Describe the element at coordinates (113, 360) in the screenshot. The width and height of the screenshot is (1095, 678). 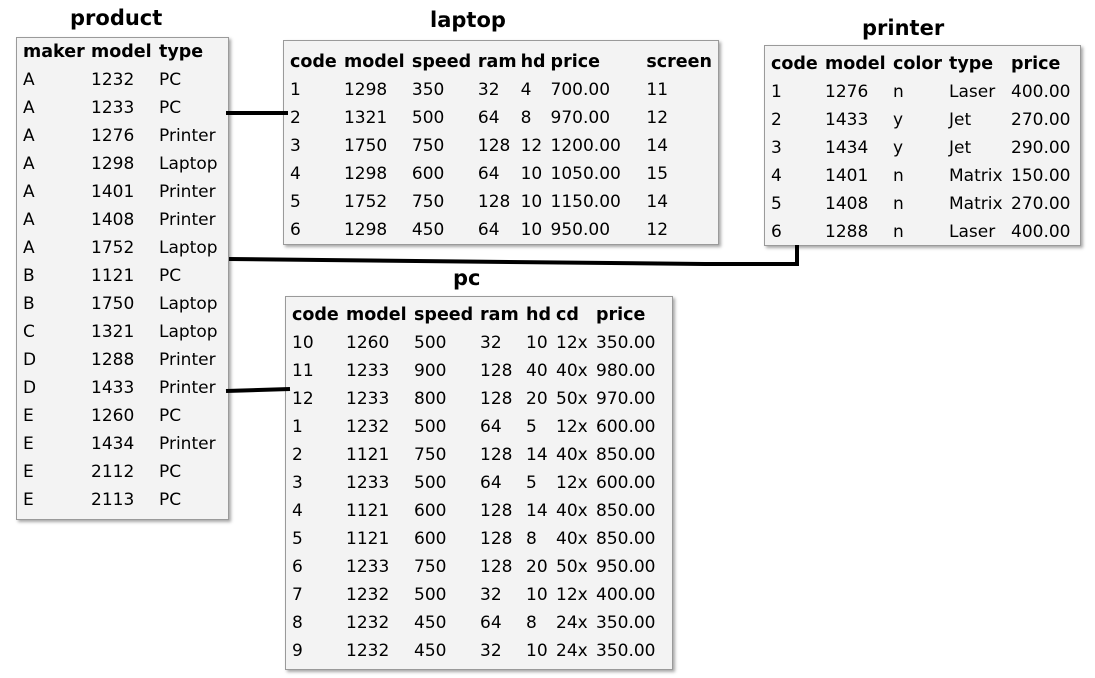
I see `cell-model: 1288` at that location.